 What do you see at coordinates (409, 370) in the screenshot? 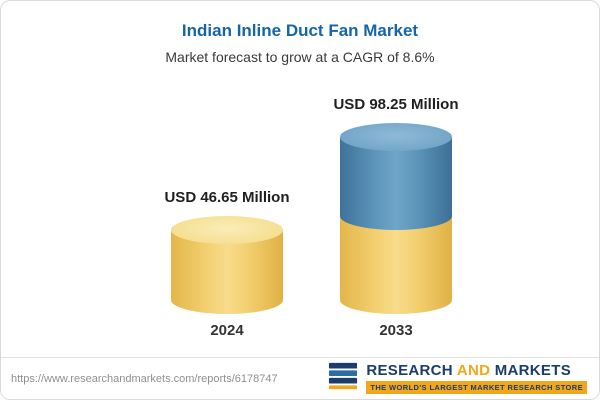
I see `brand-word-research: RESEARCH` at bounding box center [409, 370].